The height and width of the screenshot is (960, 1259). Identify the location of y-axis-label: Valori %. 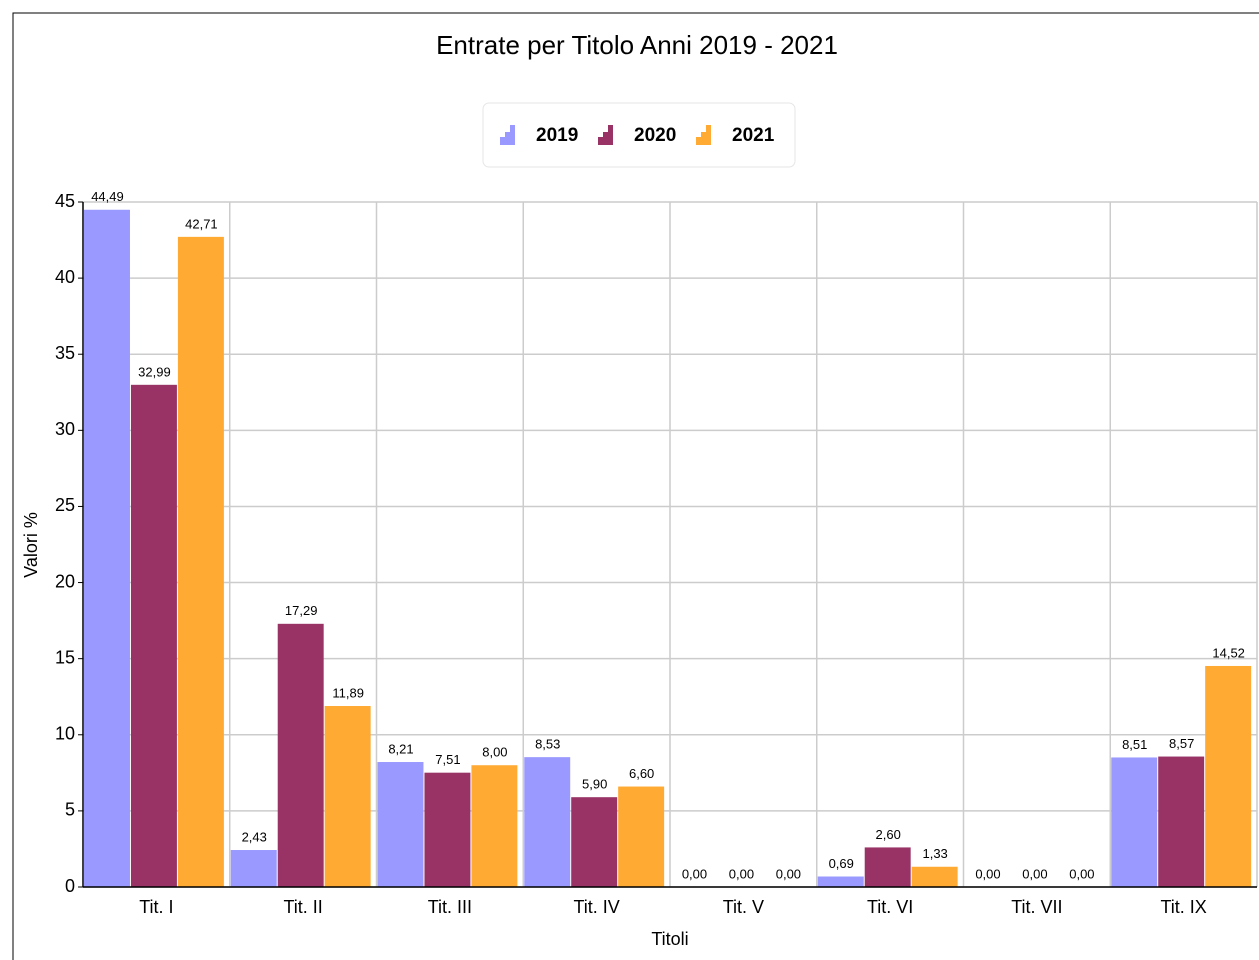
(31, 545).